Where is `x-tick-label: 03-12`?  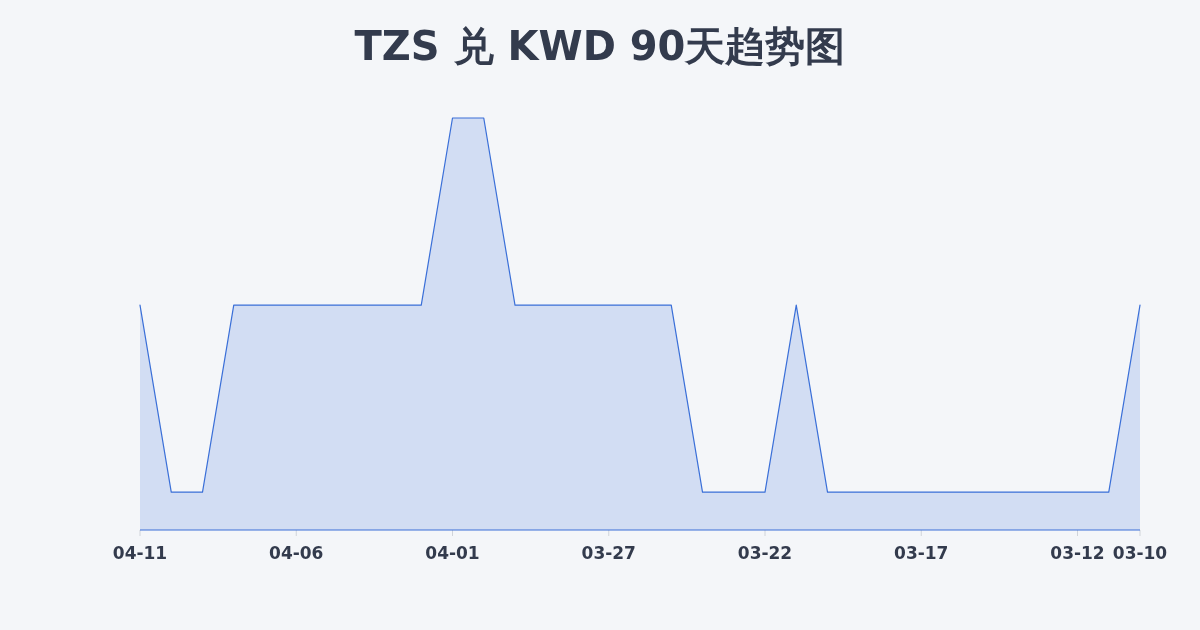 x-tick-label: 03-12 is located at coordinates (1077, 553).